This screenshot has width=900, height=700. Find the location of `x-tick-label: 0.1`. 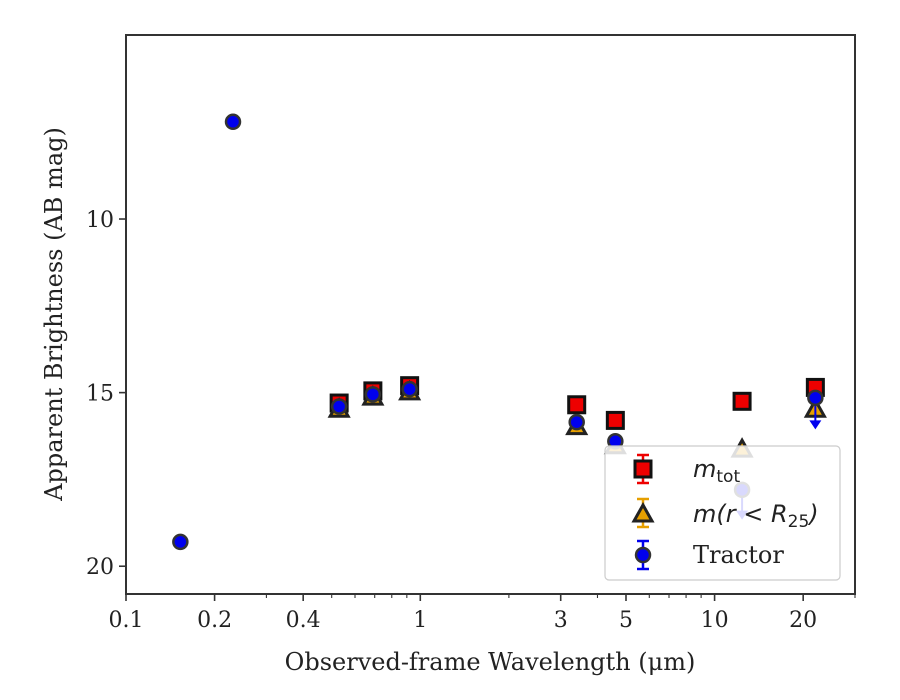

x-tick-label: 0.1 is located at coordinates (126, 620).